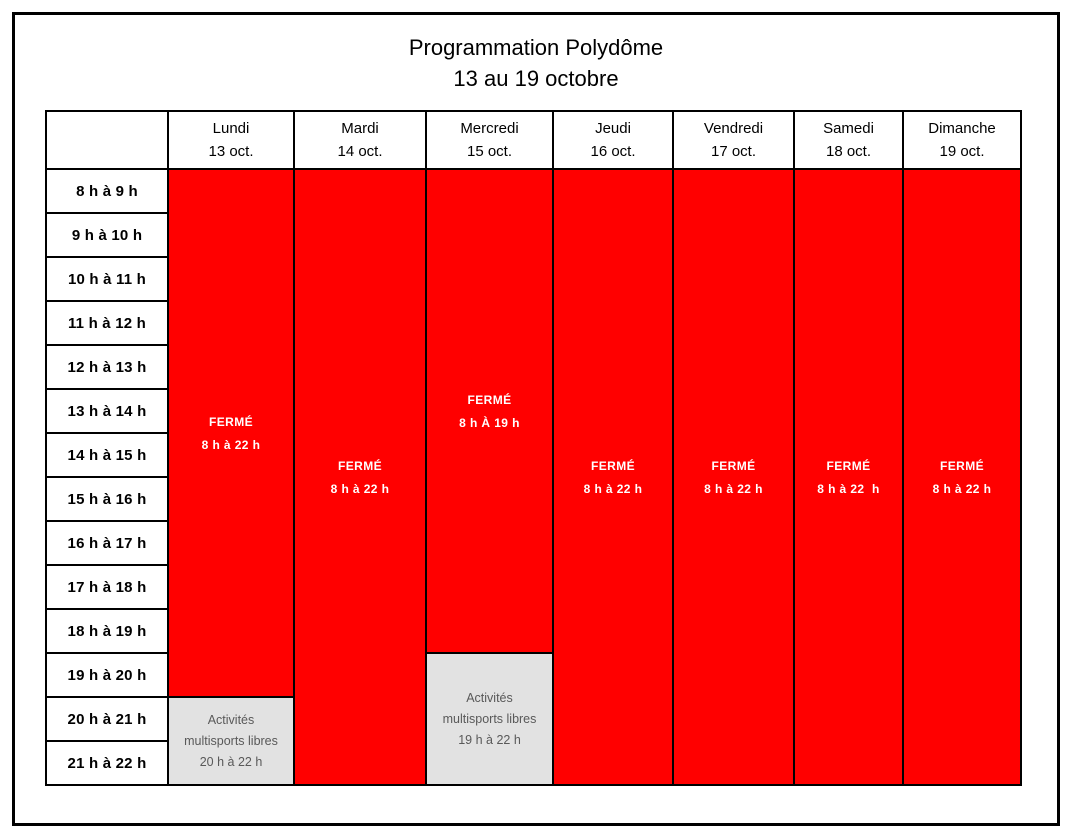 Image resolution: width=1072 pixels, height=838 pixels. What do you see at coordinates (613, 140) in the screenshot?
I see `day-header-jeudi: Jeudi 16 oct.` at bounding box center [613, 140].